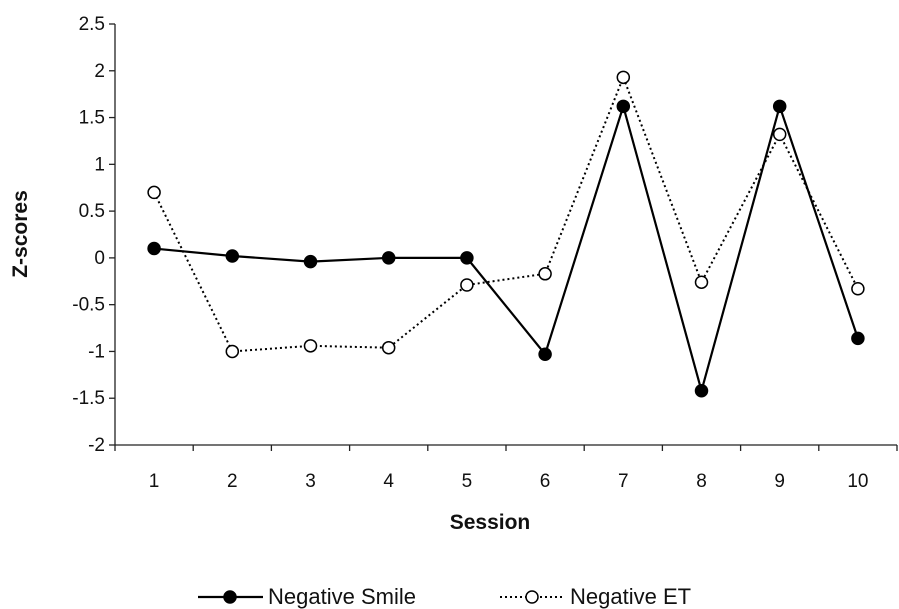 The image size is (899, 609). Describe the element at coordinates (96, 351) in the screenshot. I see `y-tick-label: -1` at that location.